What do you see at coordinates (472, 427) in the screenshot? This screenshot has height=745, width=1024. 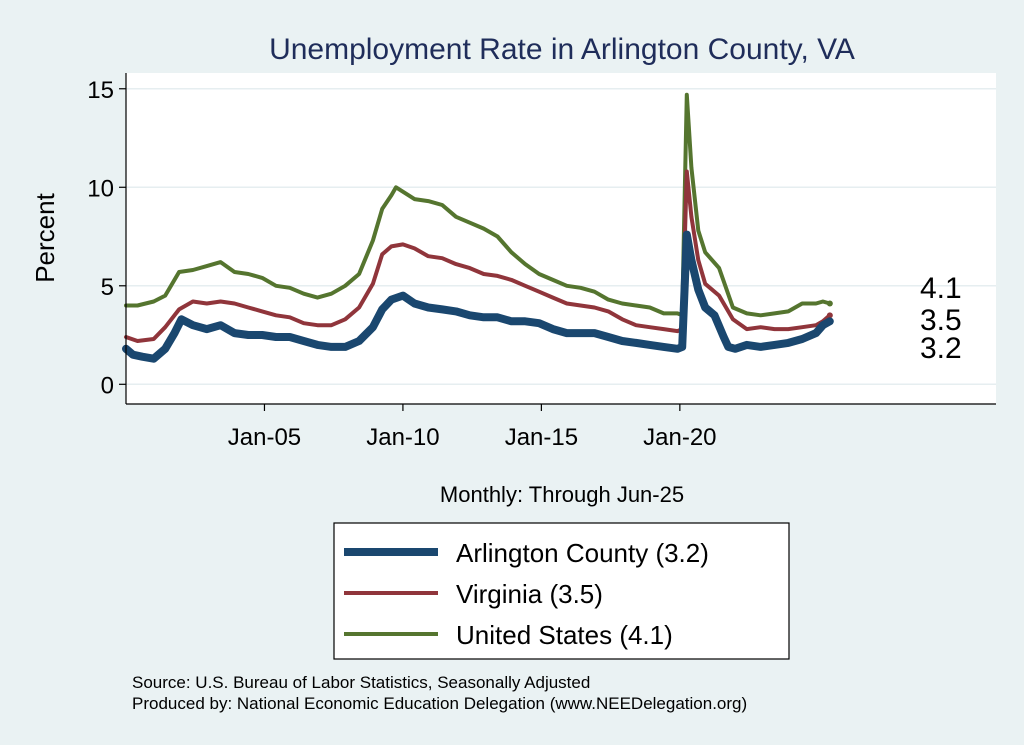 I see `x-axis-ticks: Jan-05 Jan-10 Jan-15 Jan-20` at bounding box center [472, 427].